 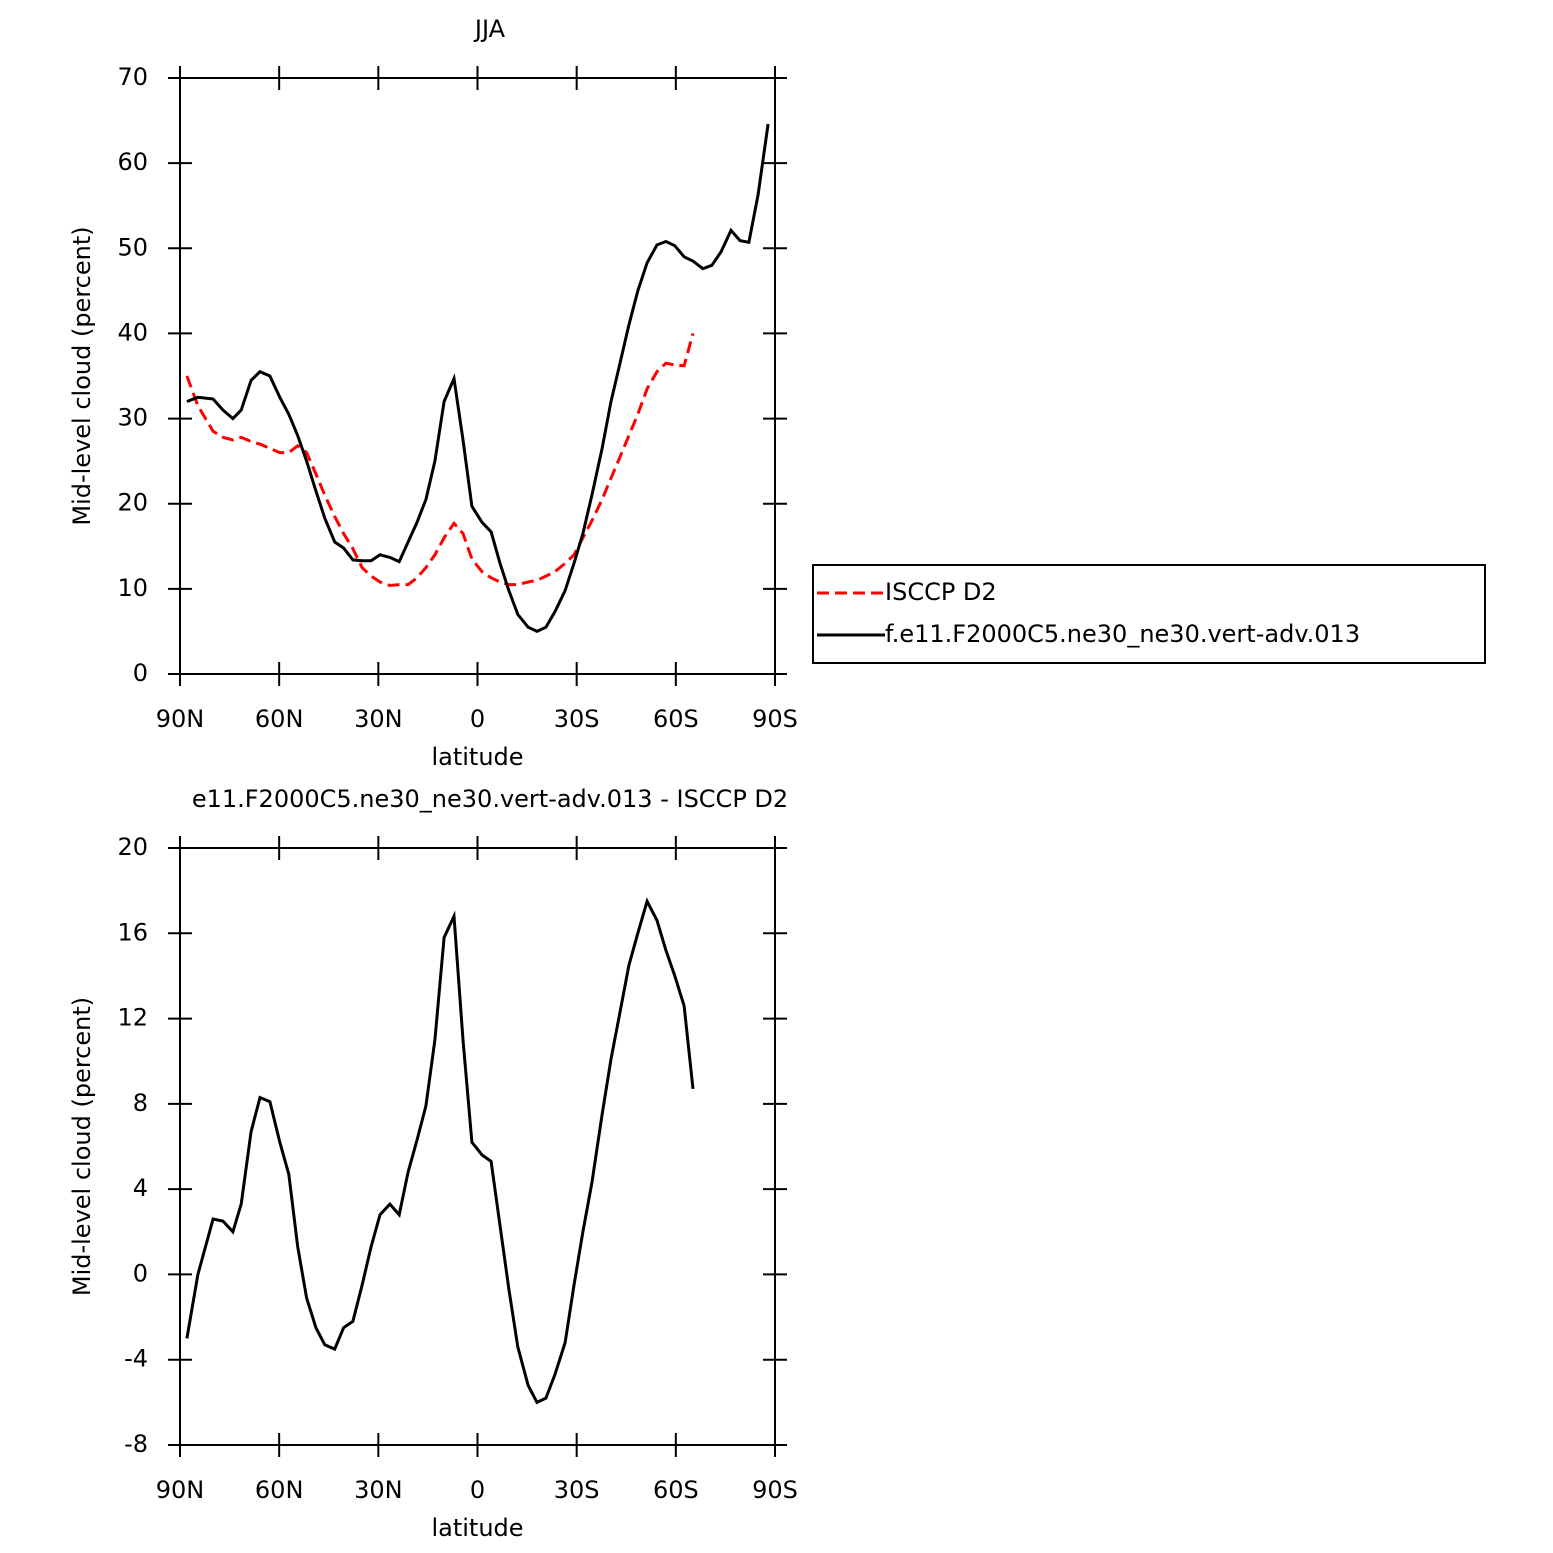 I want to click on y-tick-label: 30, so click(x=132, y=418).